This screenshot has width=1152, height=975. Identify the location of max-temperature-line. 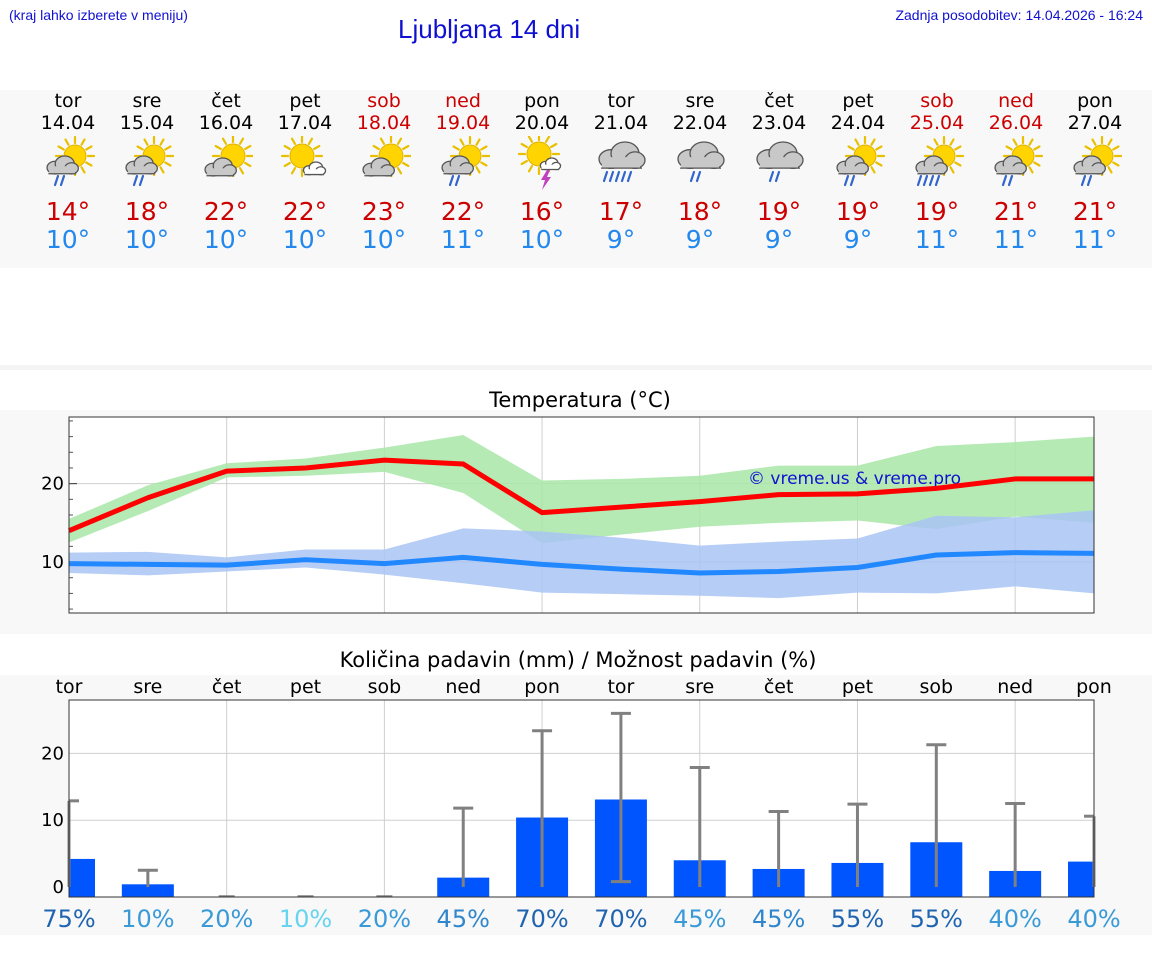
(581, 495).